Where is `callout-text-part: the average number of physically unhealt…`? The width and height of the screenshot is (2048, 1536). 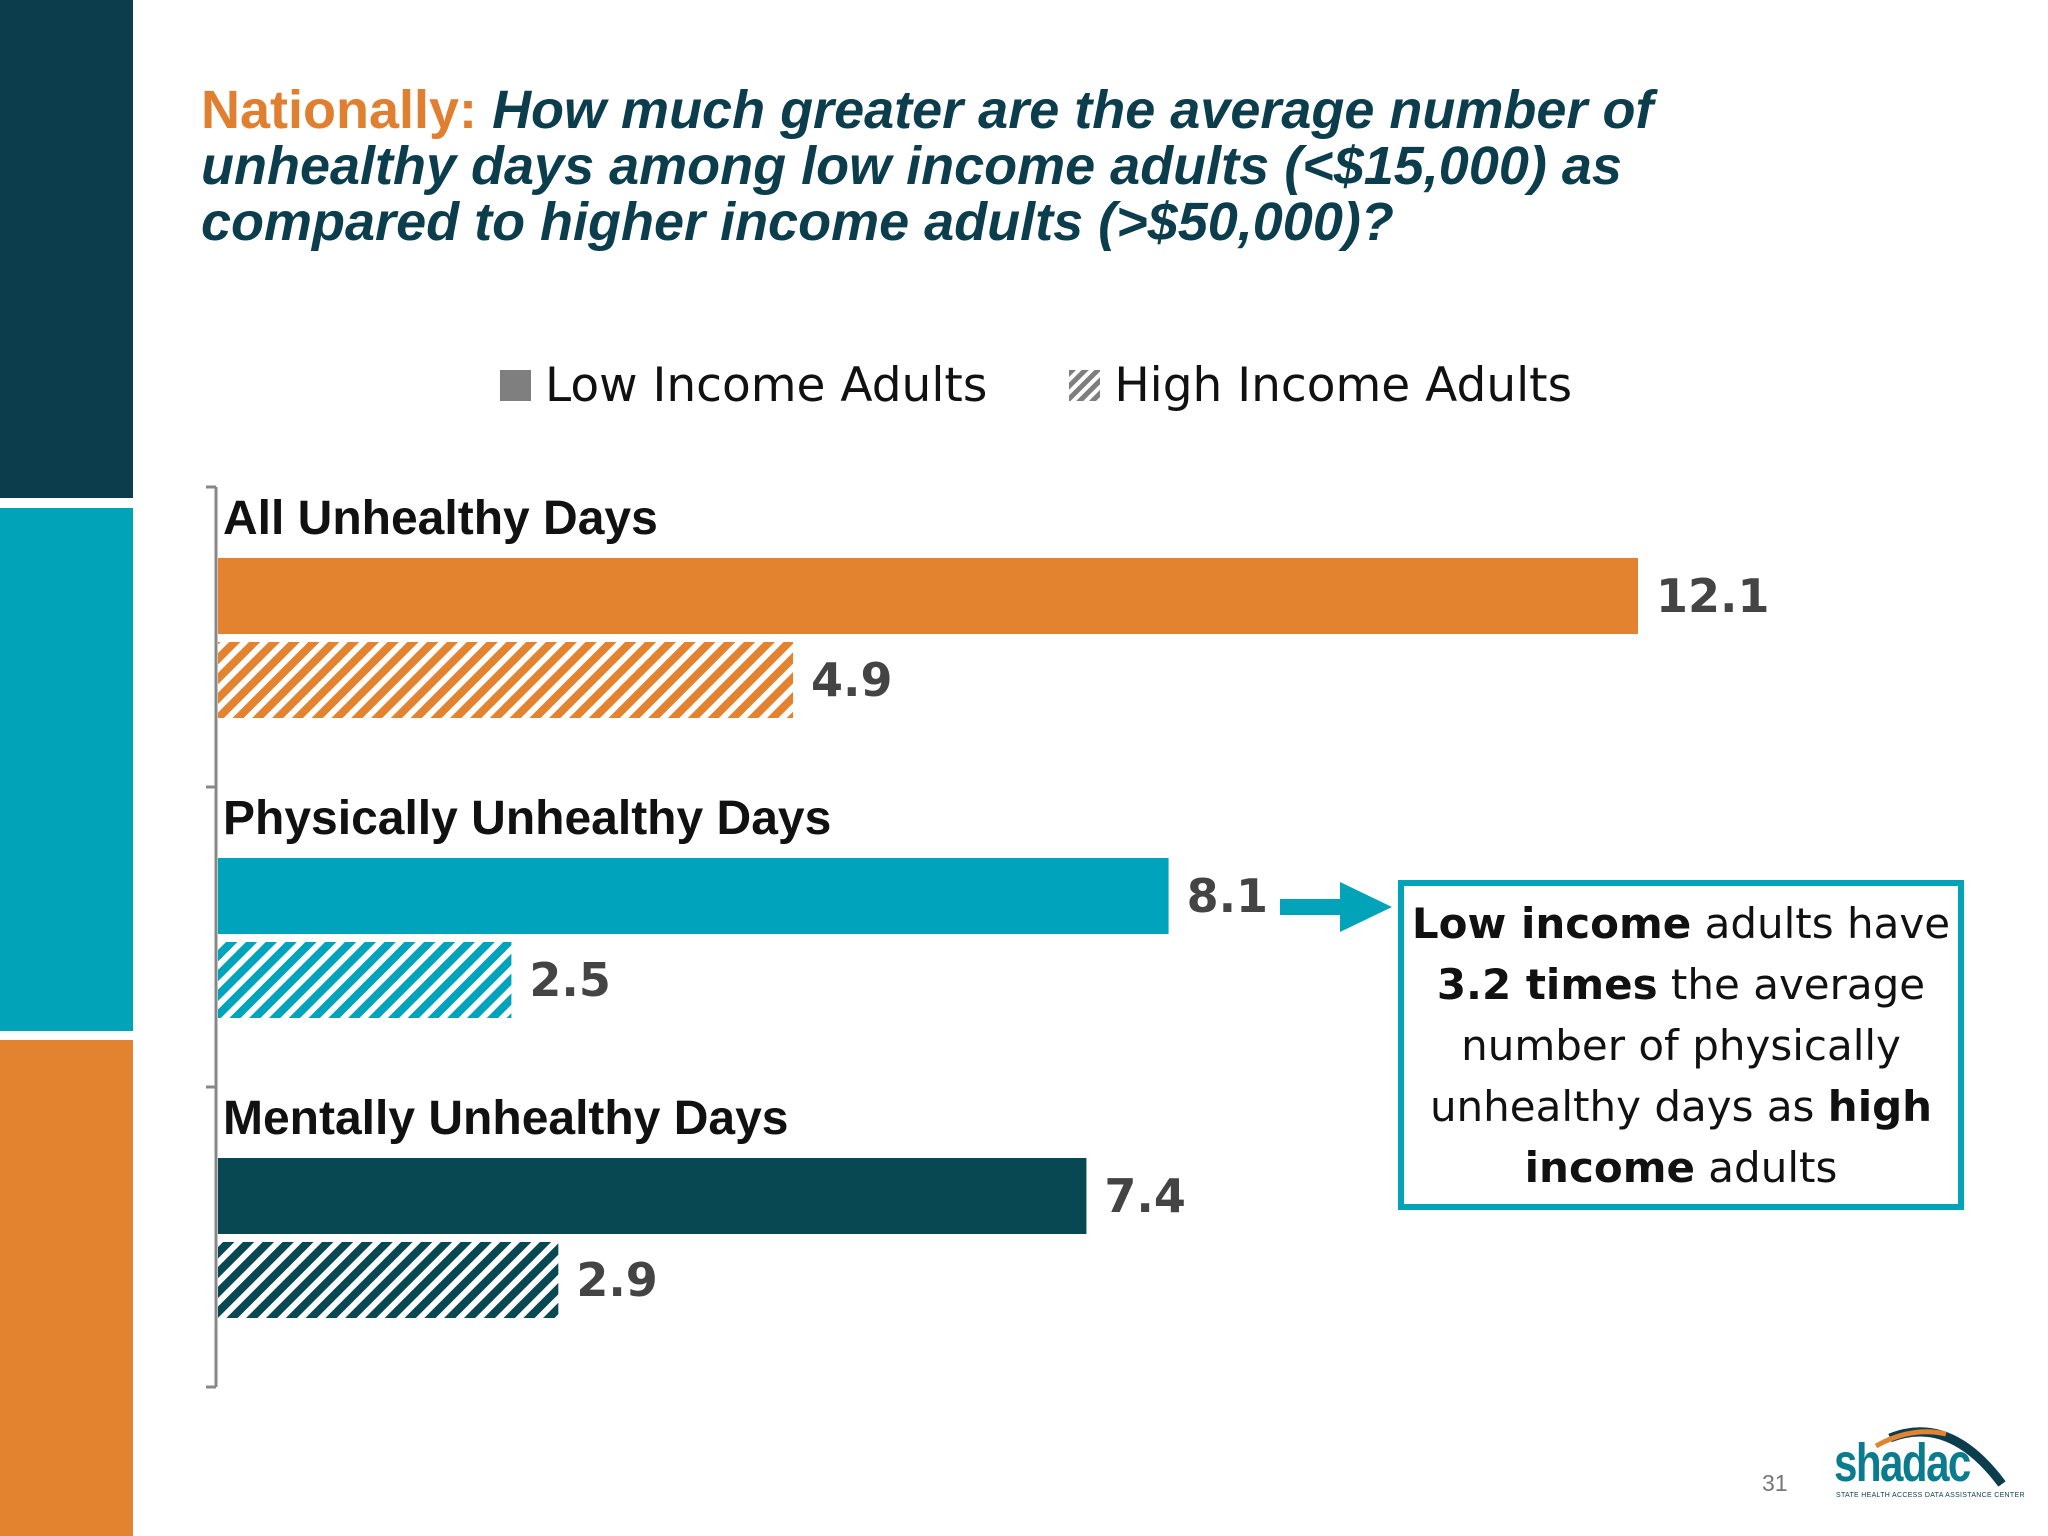 callout-text-part: the average number of physically unhealt… is located at coordinates (1677, 1045).